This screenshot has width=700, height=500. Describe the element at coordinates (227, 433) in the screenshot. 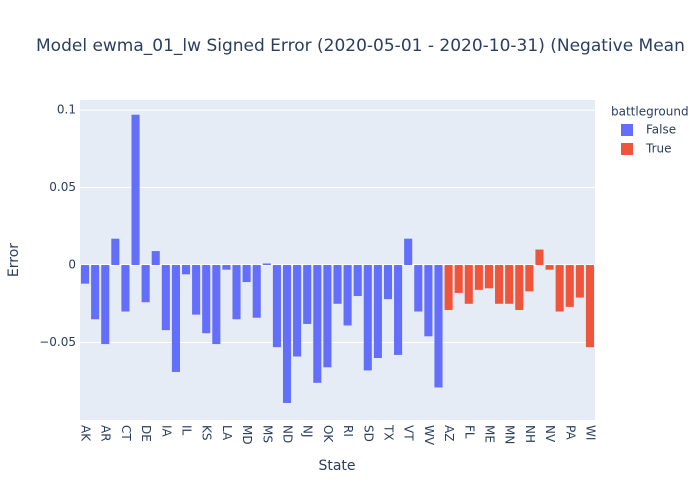

I see `x-tick-label: LA` at that location.